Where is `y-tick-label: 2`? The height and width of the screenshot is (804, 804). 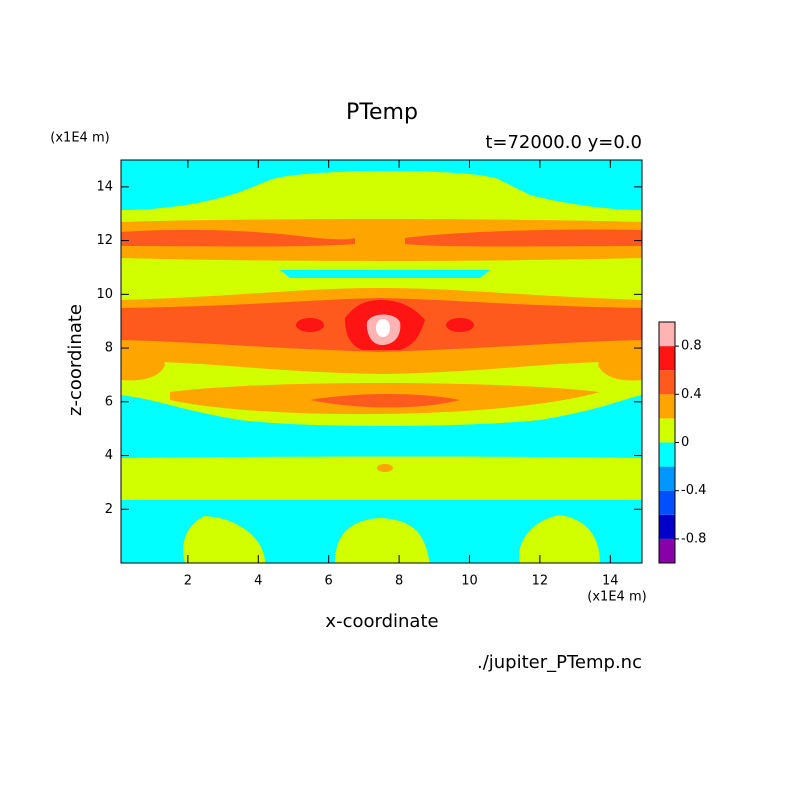 y-tick-label: 2 is located at coordinates (109, 509).